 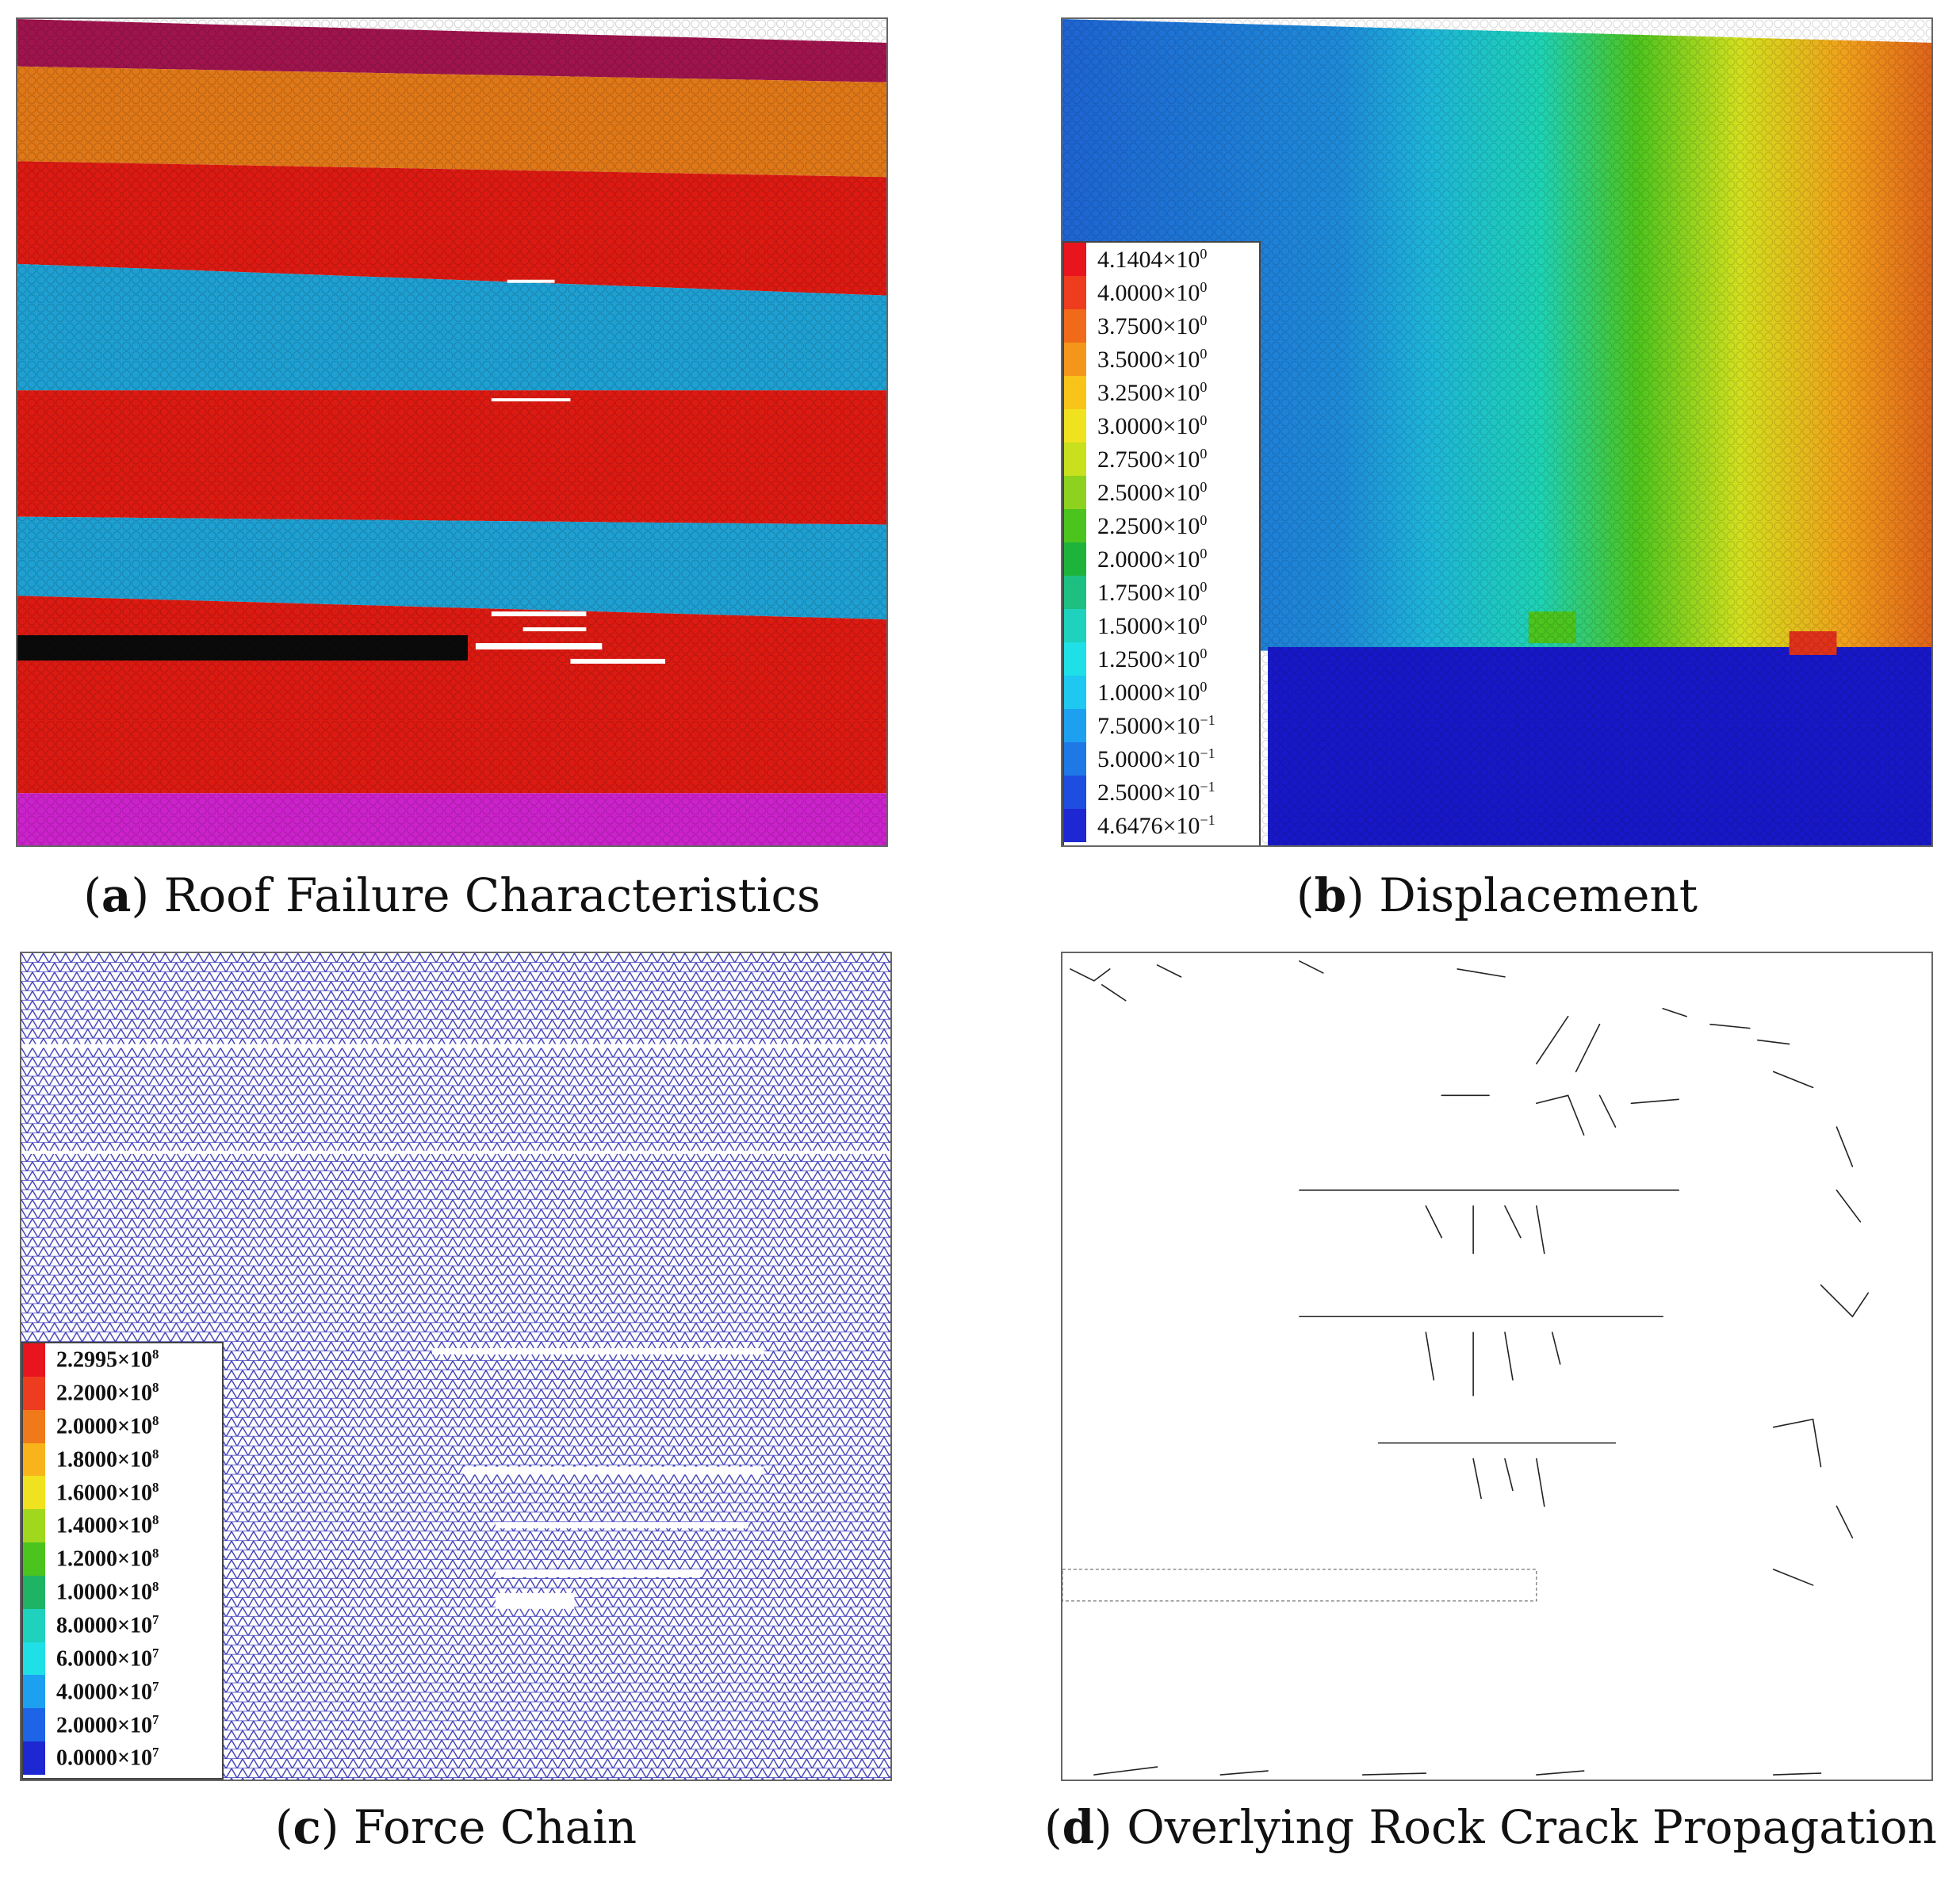 What do you see at coordinates (1161, 625) in the screenshot?
I see `displacement-legend-row: 1.5000×100` at bounding box center [1161, 625].